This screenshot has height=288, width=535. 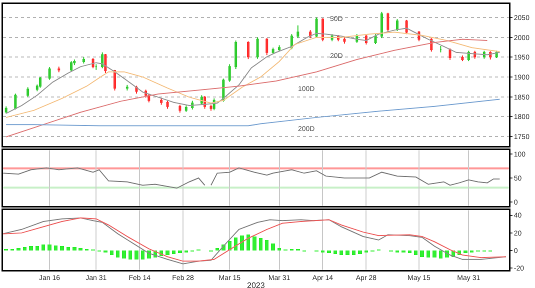 I want to click on text: 2023, so click(x=256, y=284).